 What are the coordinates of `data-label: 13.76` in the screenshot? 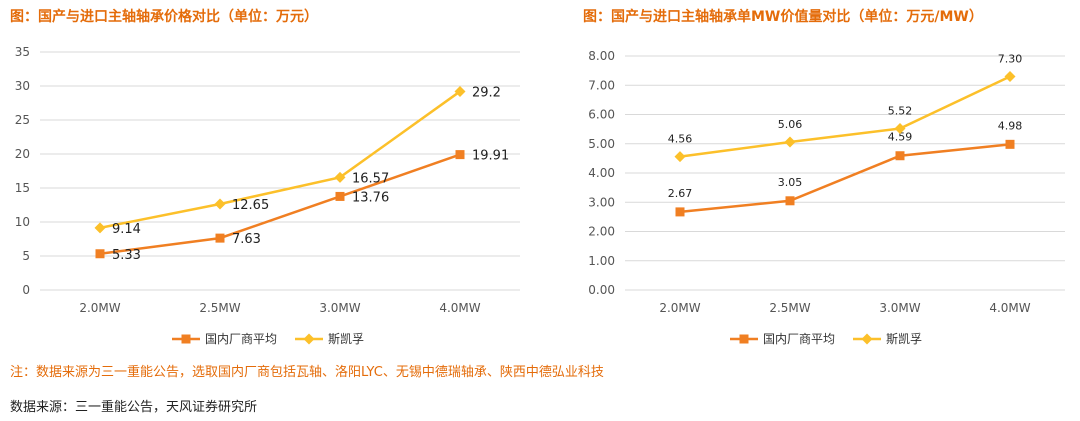 It's located at (370, 197).